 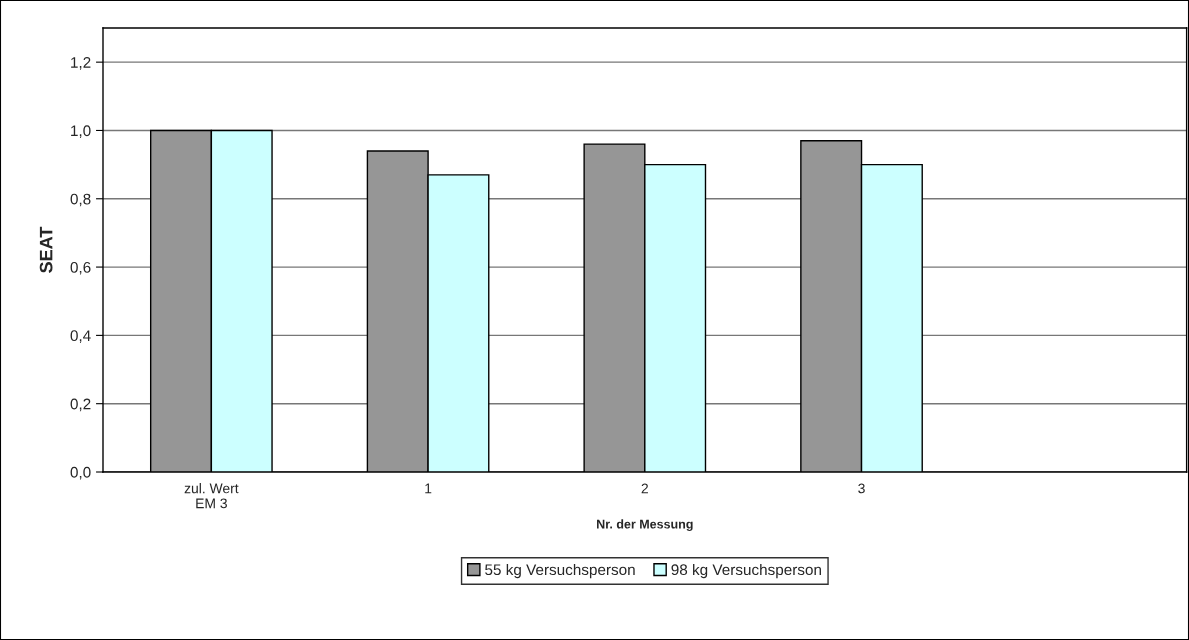 I want to click on x-tick-label: 1, so click(x=428, y=488).